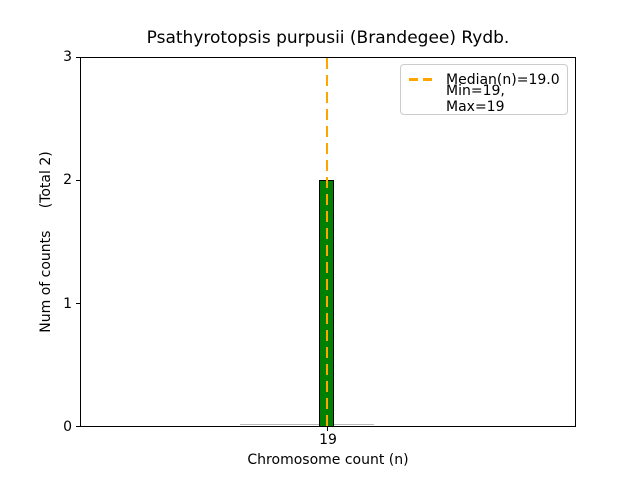 This screenshot has width=640, height=480. Describe the element at coordinates (327, 242) in the screenshot. I see `median-line` at that location.